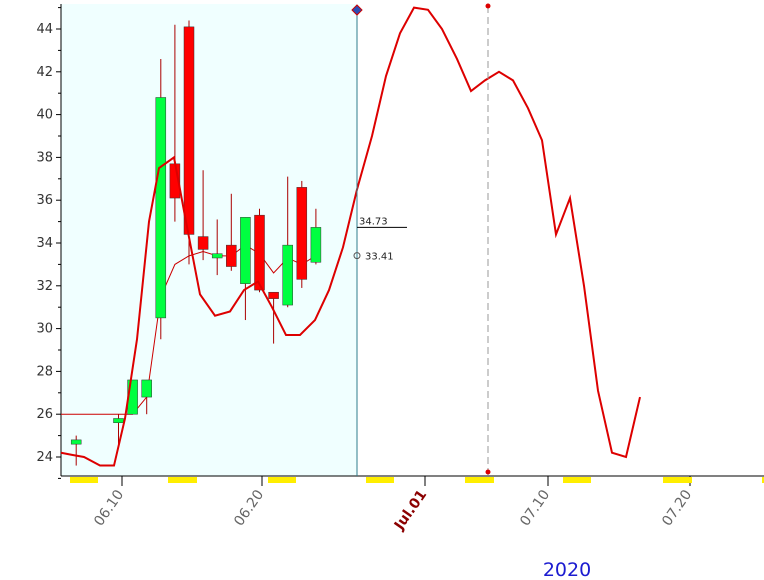 The height and width of the screenshot is (580, 764). Describe the element at coordinates (357, 10) in the screenshot. I see `history-end-marker` at that location.